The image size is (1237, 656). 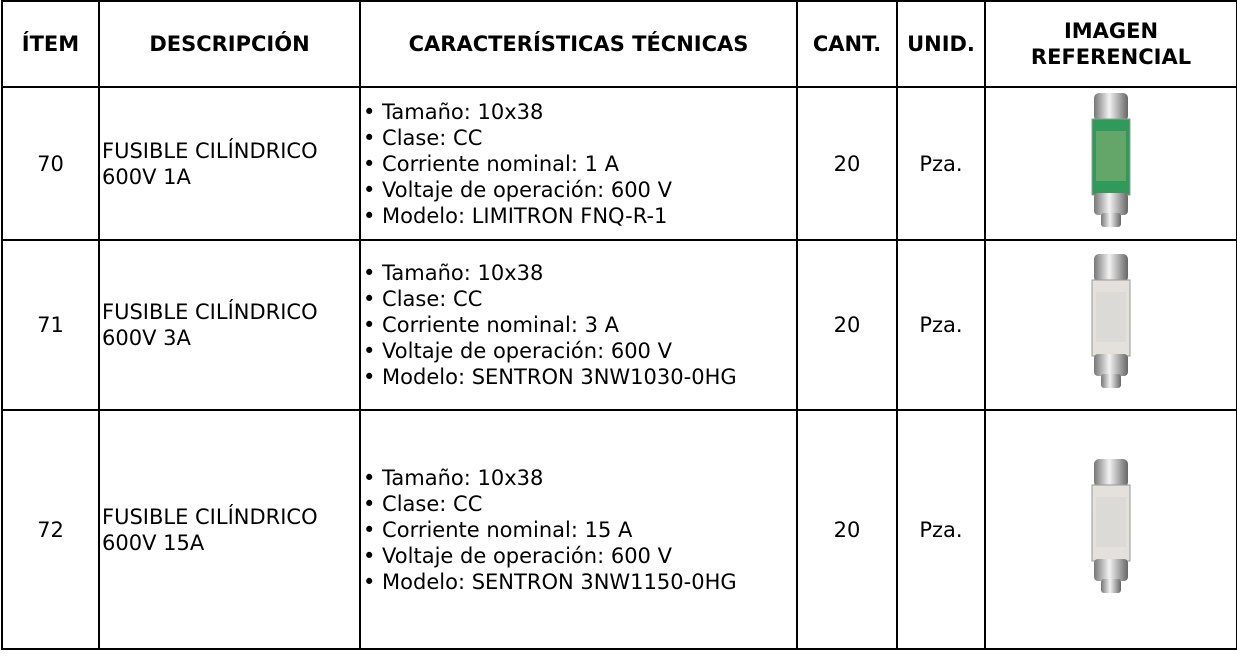 What do you see at coordinates (50, 44) in the screenshot?
I see `header-cell: ÍTEM` at bounding box center [50, 44].